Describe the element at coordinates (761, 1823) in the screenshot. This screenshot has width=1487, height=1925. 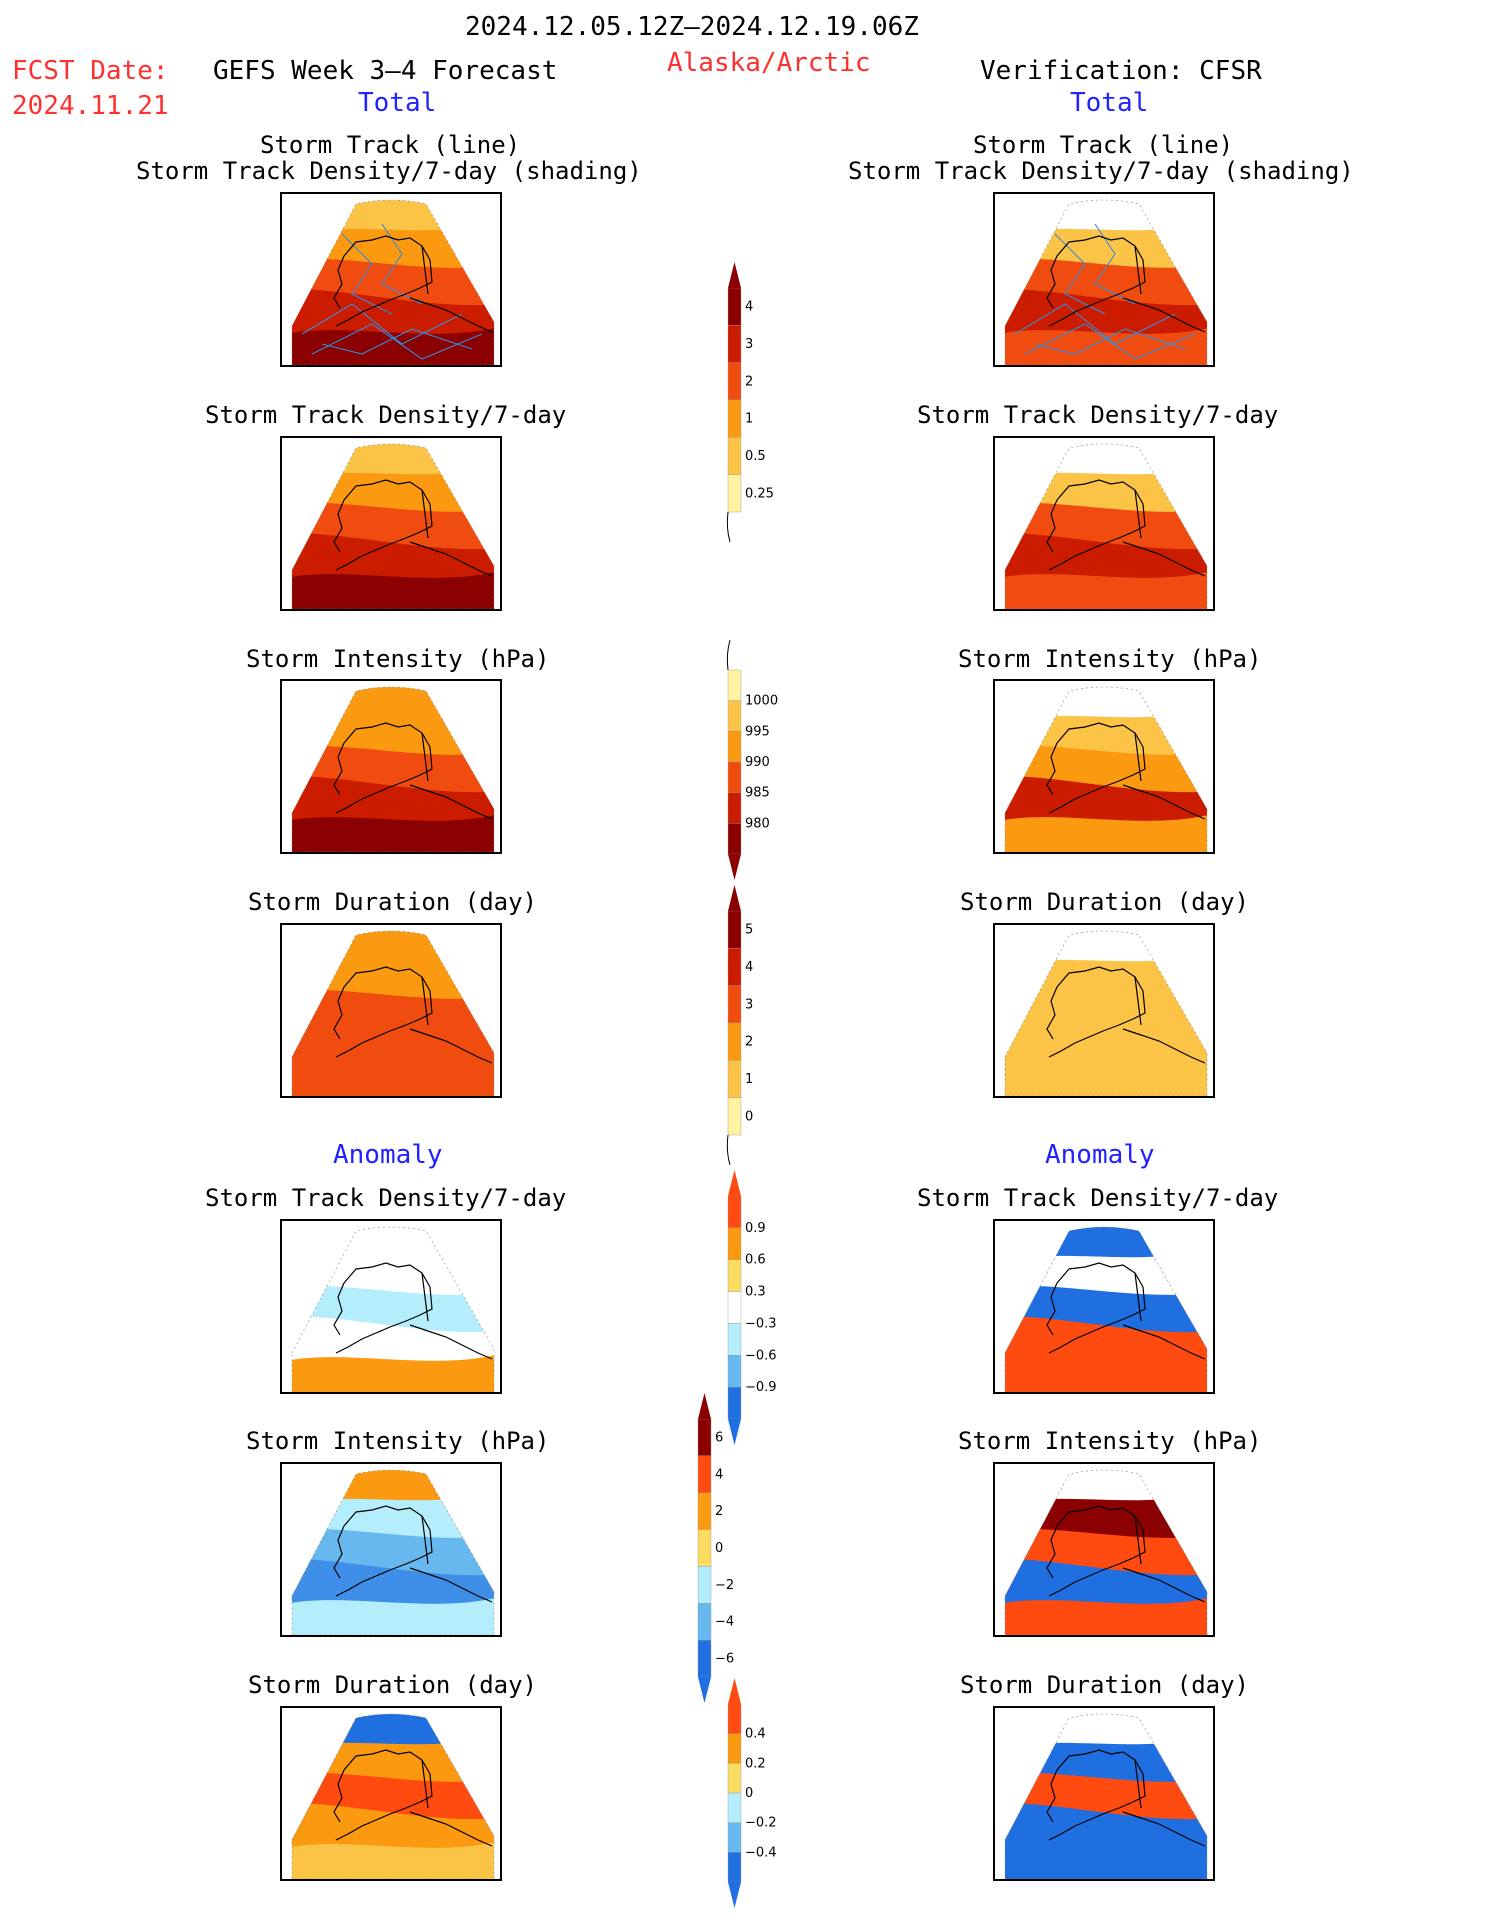
I see `colorbar-label: −0.2` at that location.